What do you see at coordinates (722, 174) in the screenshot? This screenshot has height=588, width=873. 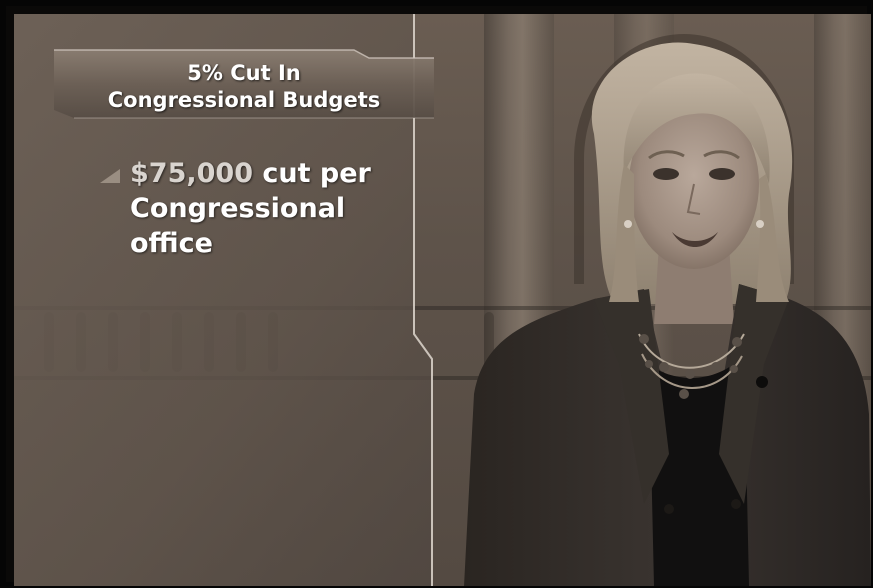 I see `anchor-right-eye` at bounding box center [722, 174].